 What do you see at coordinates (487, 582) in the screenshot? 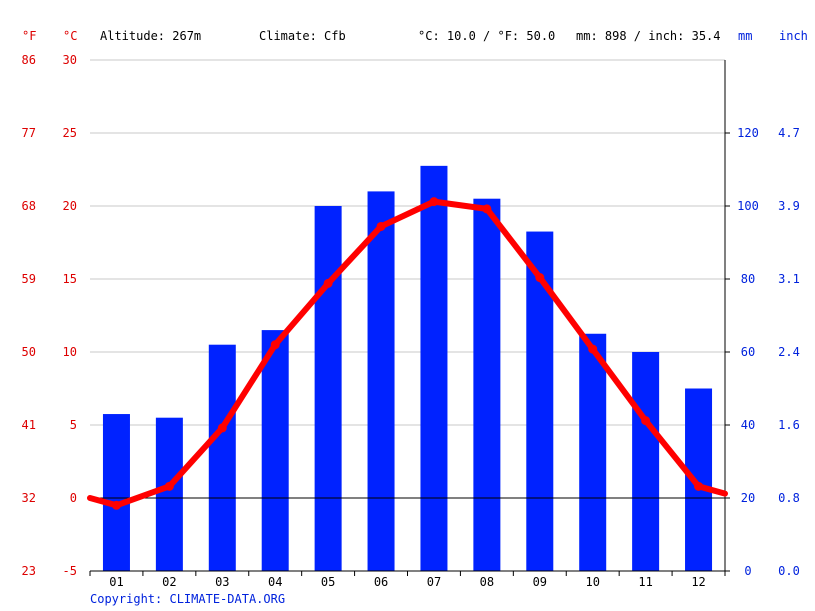
I see `month-label: 08` at bounding box center [487, 582].